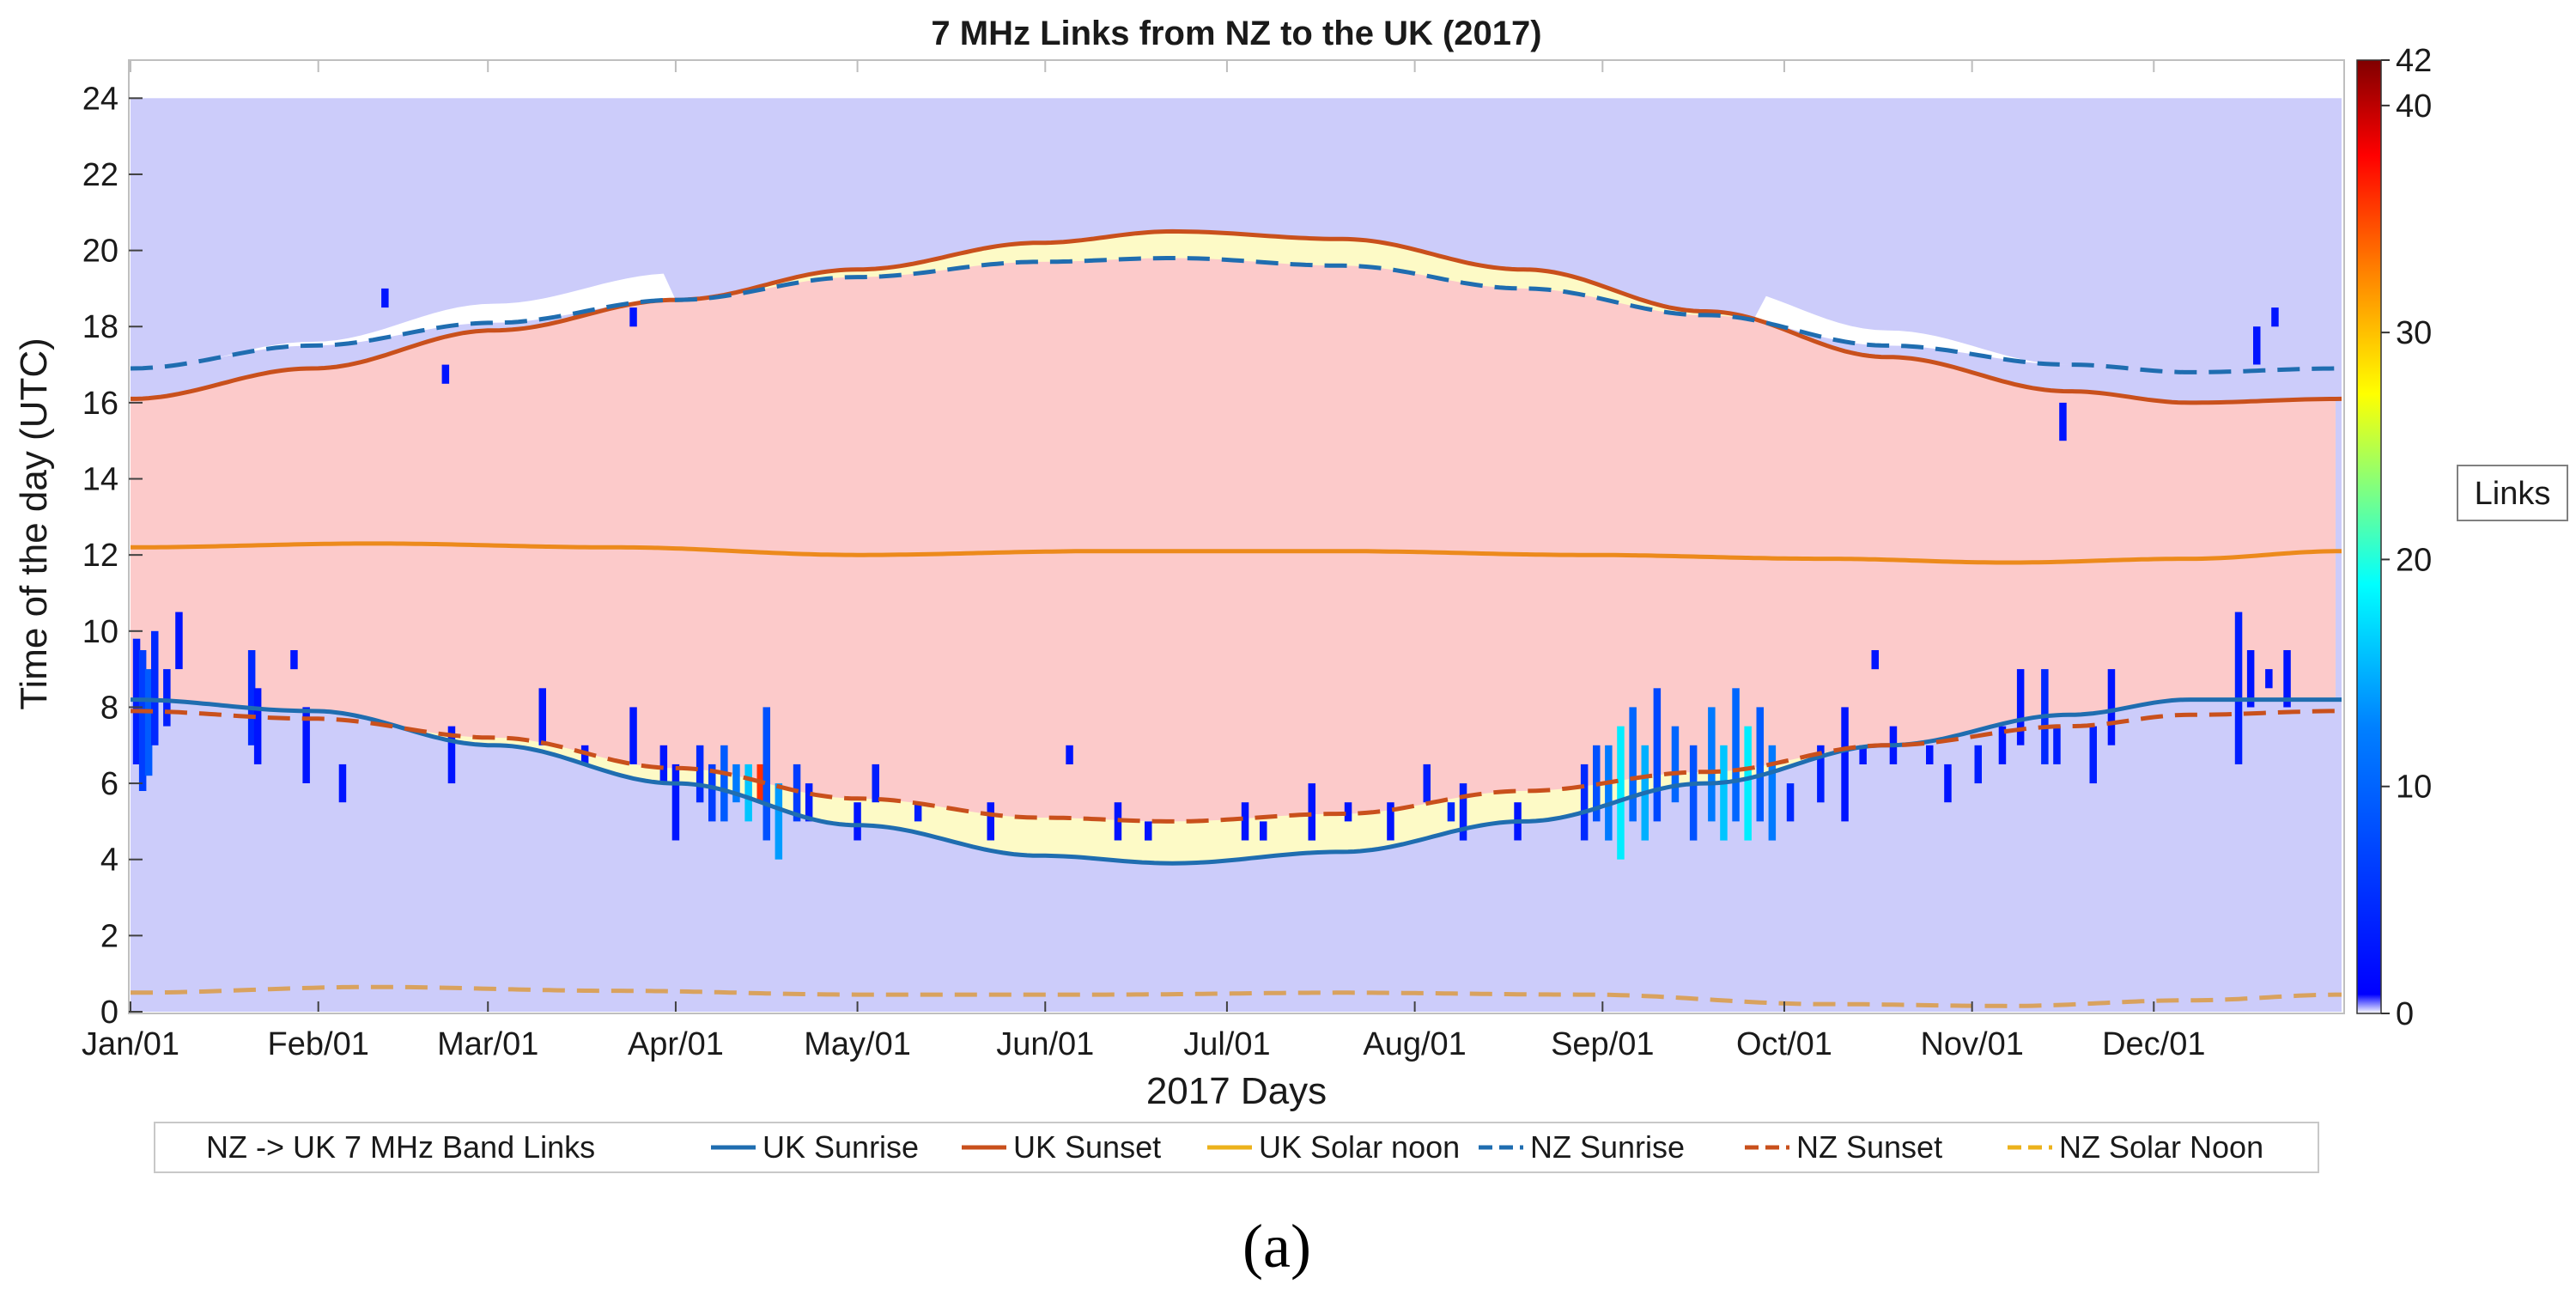 The width and height of the screenshot is (2576, 1296). I want to click on x-tick-label: Jan/01, so click(130, 1044).